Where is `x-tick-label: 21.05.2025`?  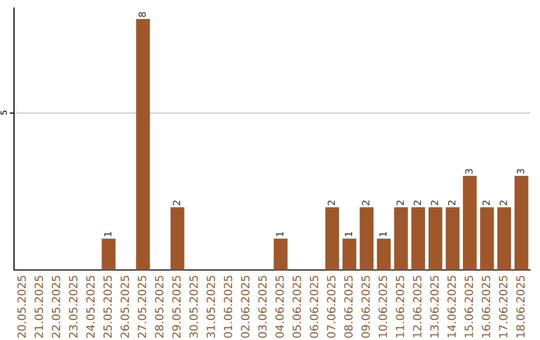 x-tick-label: 21.05.2025 is located at coordinates (39, 307).